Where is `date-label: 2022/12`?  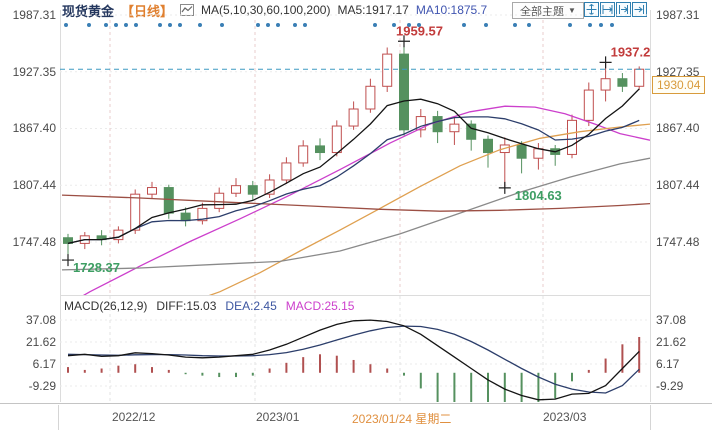
date-label: 2022/12 is located at coordinates (134, 417).